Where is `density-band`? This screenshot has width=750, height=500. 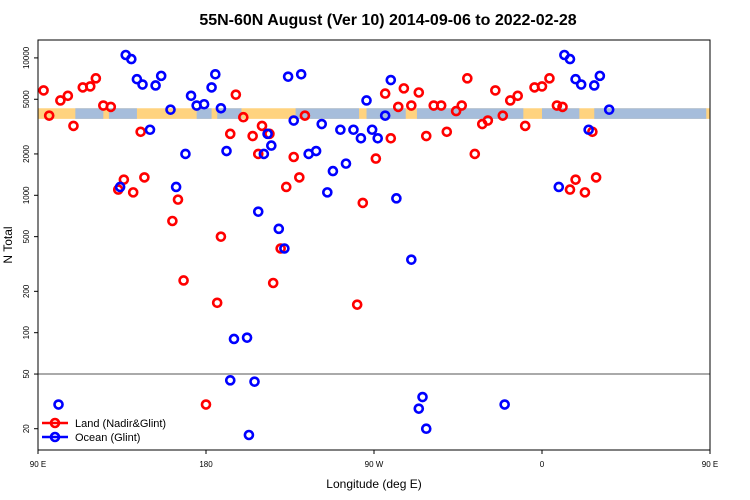
density-band is located at coordinates (374, 113).